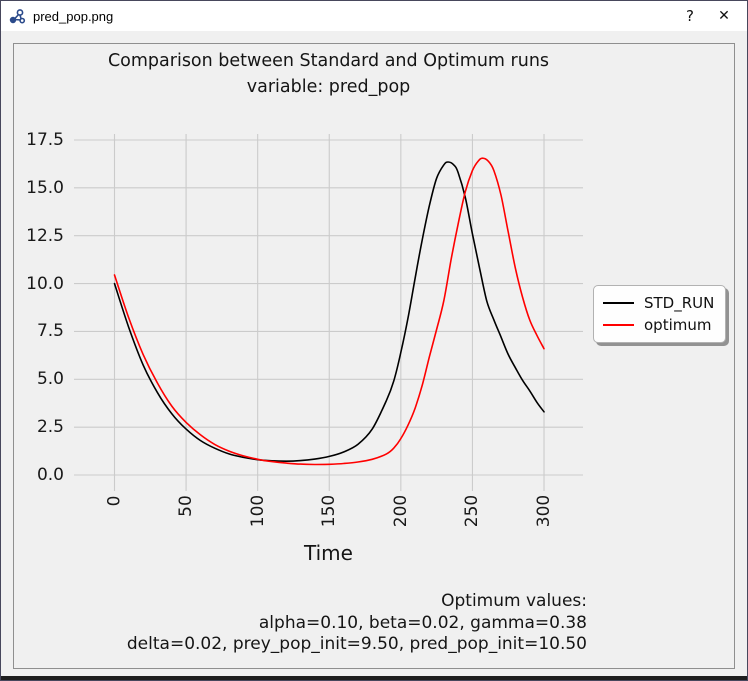 The width and height of the screenshot is (748, 681). I want to click on legend-entry-optimum: optimum, so click(660, 325).